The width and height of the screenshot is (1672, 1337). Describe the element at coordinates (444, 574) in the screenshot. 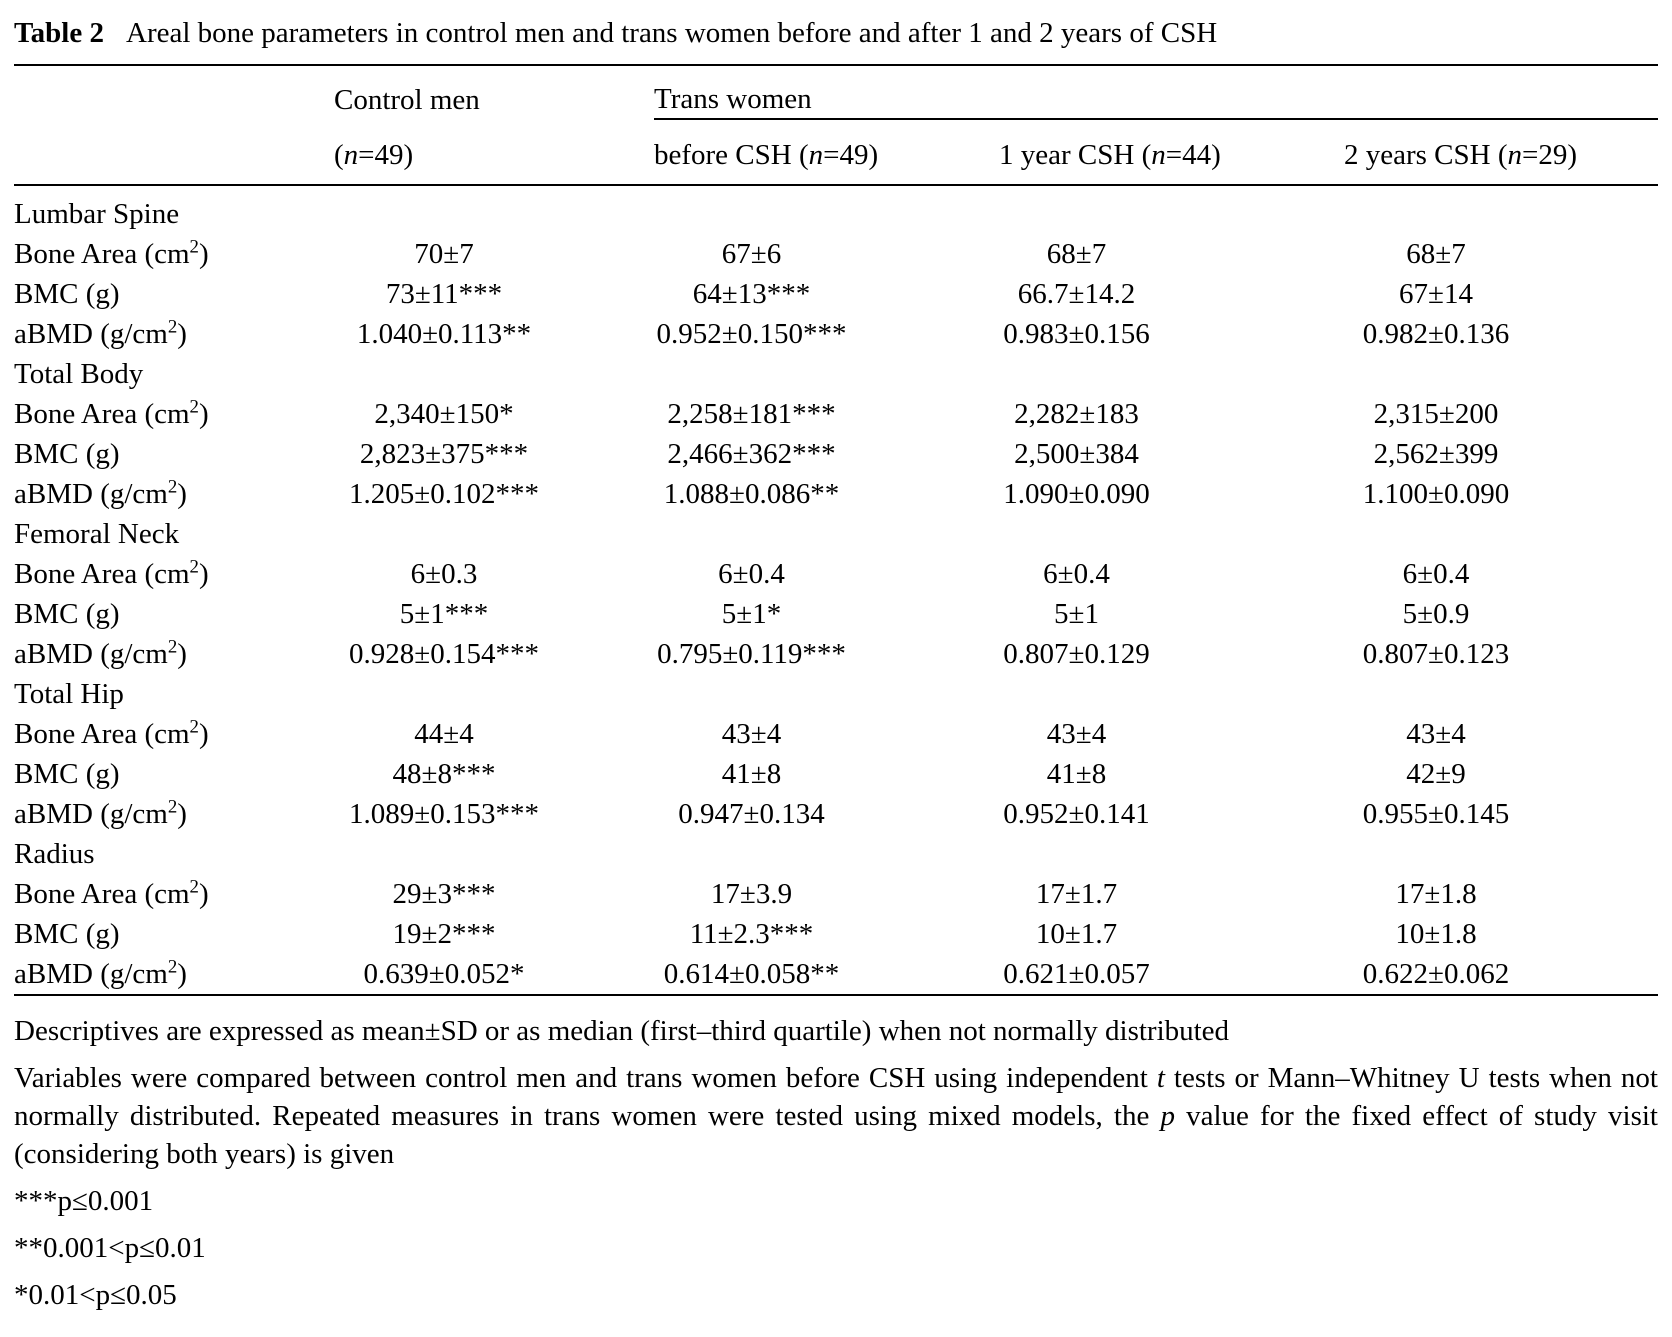

I see `value-cell: 6±0.3` at that location.